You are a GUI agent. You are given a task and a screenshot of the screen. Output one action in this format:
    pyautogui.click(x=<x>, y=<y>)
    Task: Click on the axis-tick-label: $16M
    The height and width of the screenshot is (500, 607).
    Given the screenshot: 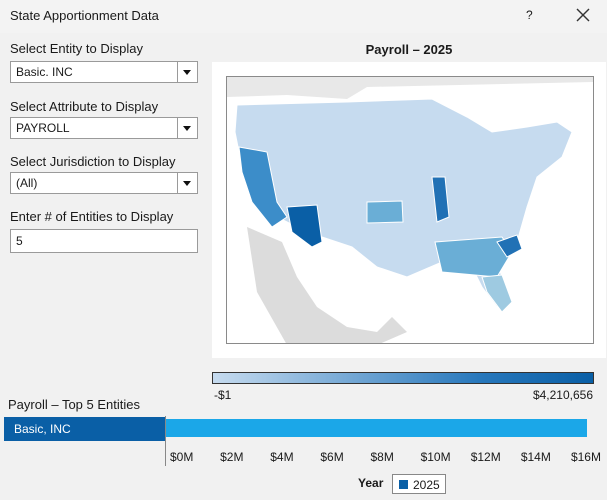 What is the action you would take?
    pyautogui.click(x=585, y=457)
    